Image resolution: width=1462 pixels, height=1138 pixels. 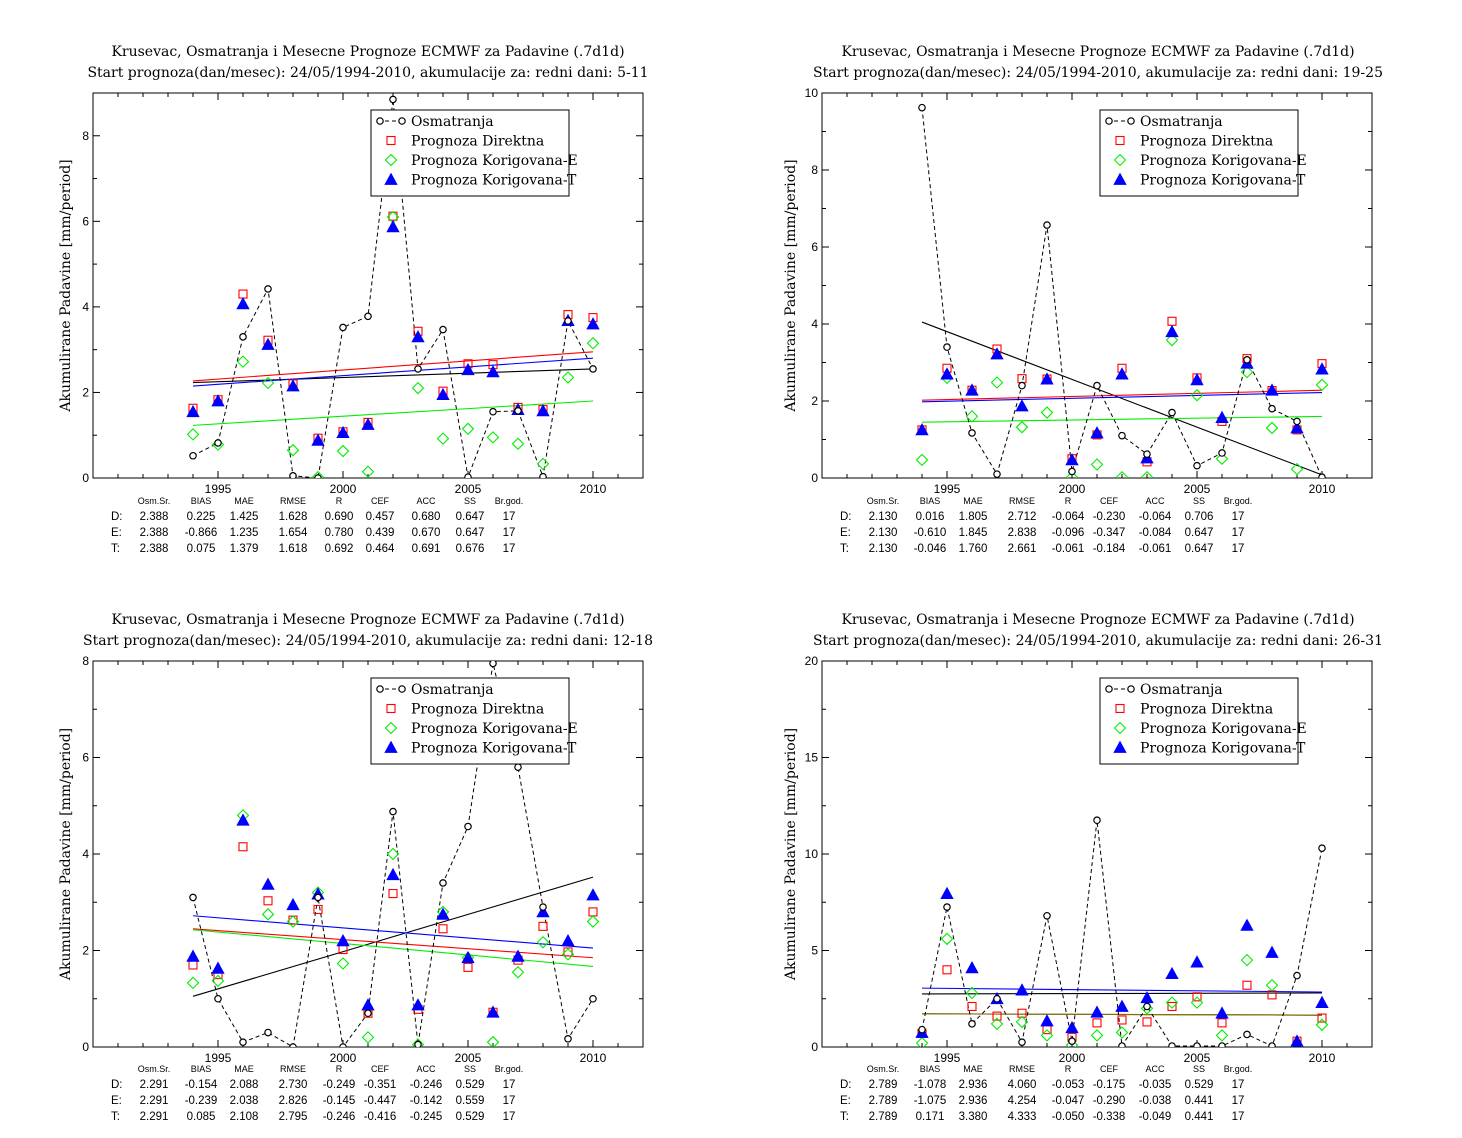 What do you see at coordinates (391, 178) in the screenshot?
I see `legend-marker-corr_t` at bounding box center [391, 178].